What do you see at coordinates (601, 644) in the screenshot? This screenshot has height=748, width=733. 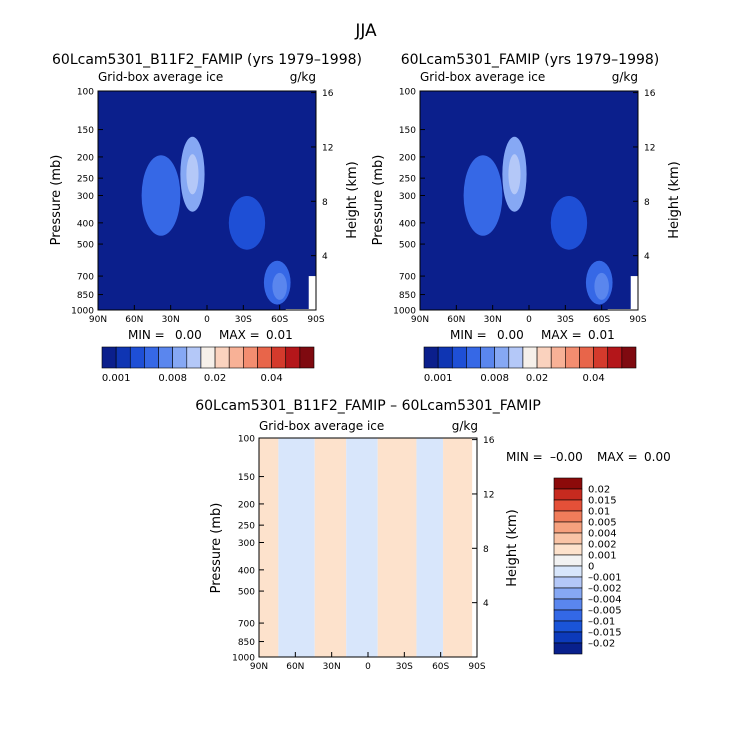 I see `colorbar-label-14: –0.02` at bounding box center [601, 644].